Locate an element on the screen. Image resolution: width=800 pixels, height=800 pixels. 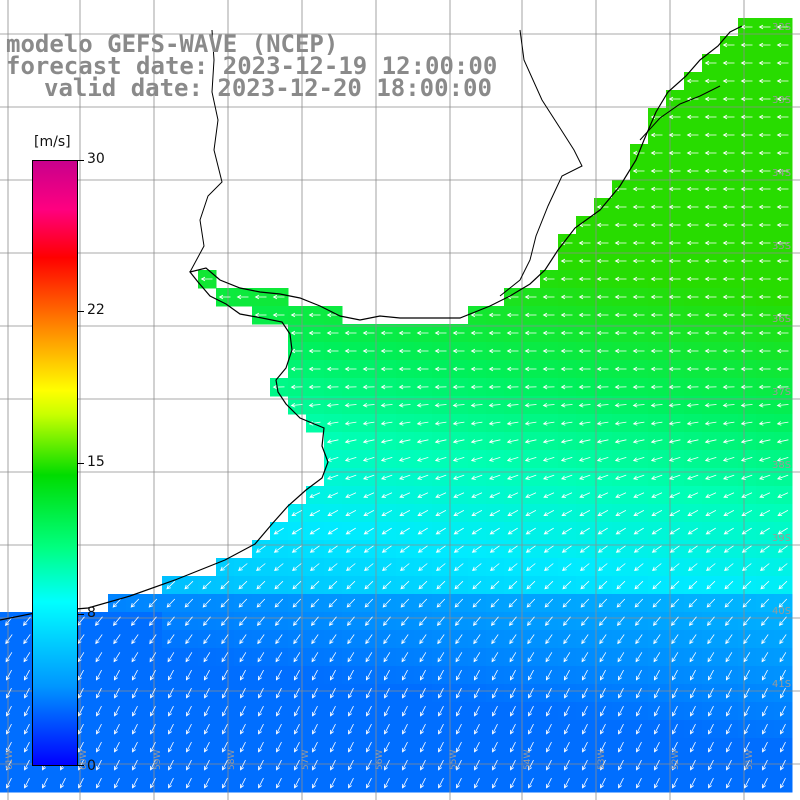
colorbar-tick-label: 15 is located at coordinates (96, 462).